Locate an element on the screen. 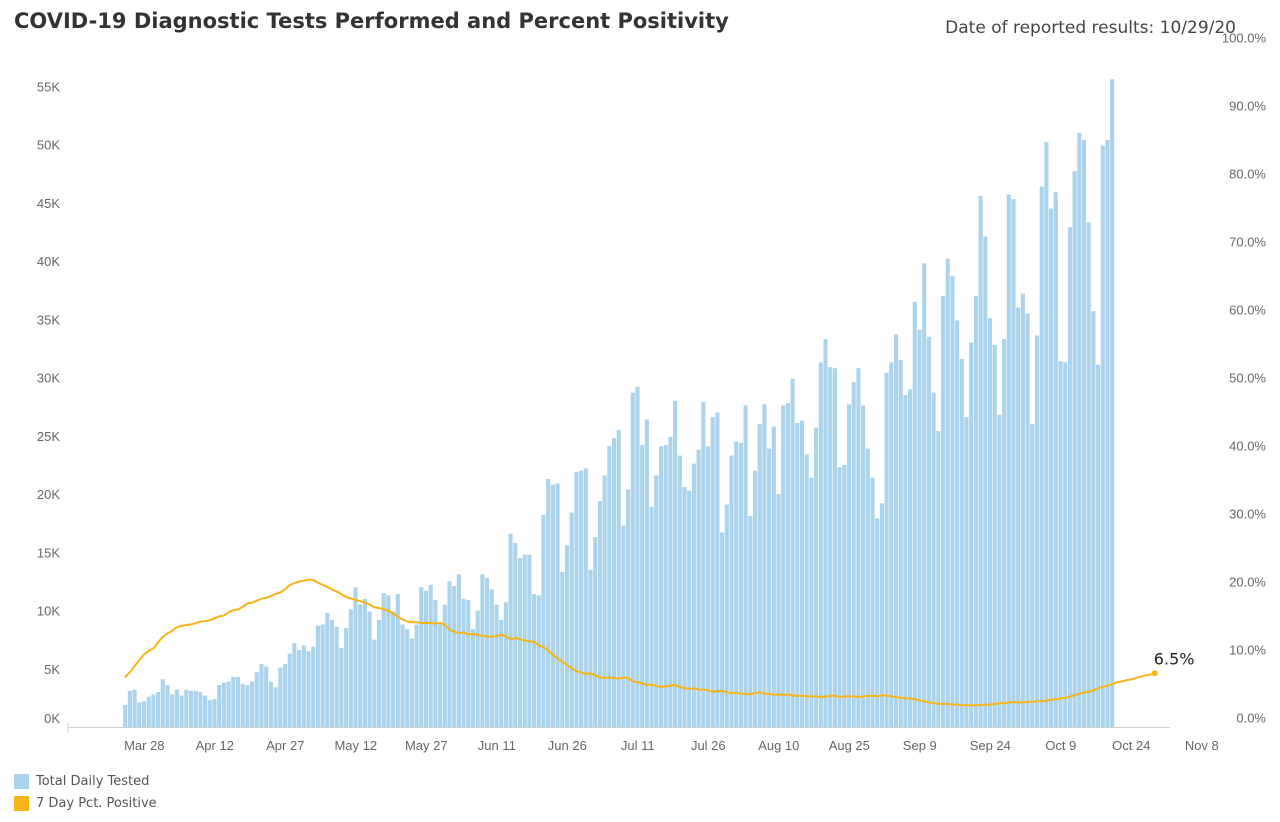 This screenshot has height=822, width=1280. line-7-day-pct-positive is located at coordinates (640, 642).